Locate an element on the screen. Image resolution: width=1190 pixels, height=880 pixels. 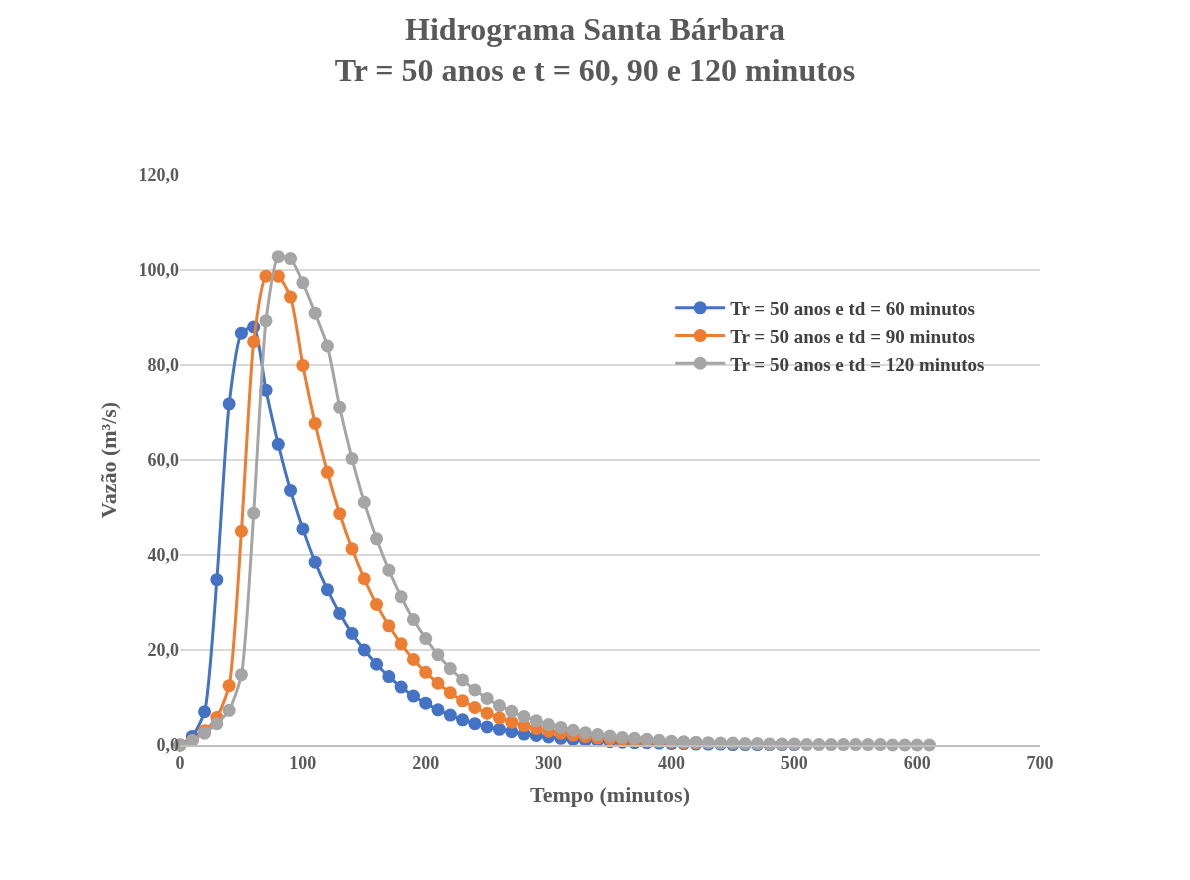
chart-title: Hidrograma Santa Bárbara Tr = 50 anos e t = 60, 90 e 120 minutos is located at coordinates (595, 49).